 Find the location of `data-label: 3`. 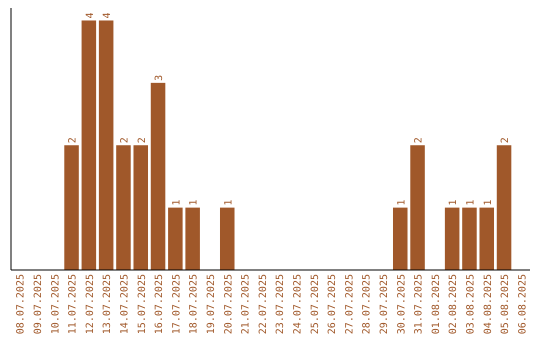

data-label: 3 is located at coordinates (160, 77).